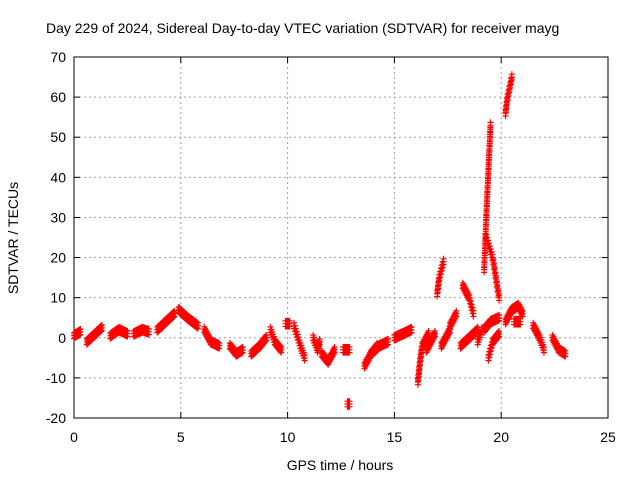 The height and width of the screenshot is (480, 640). Describe the element at coordinates (62, 338) in the screenshot. I see `y-tick-label: 0` at that location.